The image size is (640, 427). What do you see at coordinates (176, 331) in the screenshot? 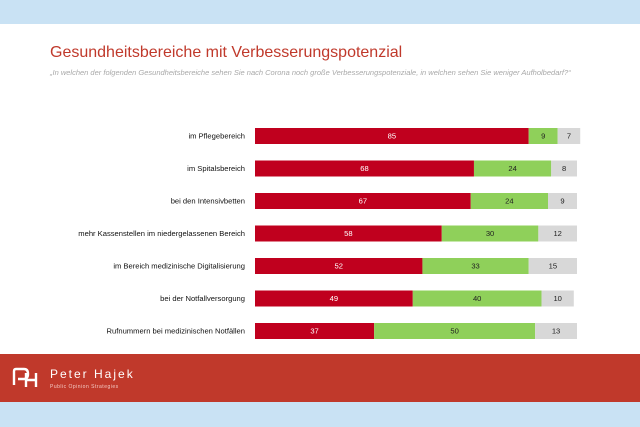
I see `category-label: Rufnummern bei medizinischen Notfällen` at bounding box center [176, 331].